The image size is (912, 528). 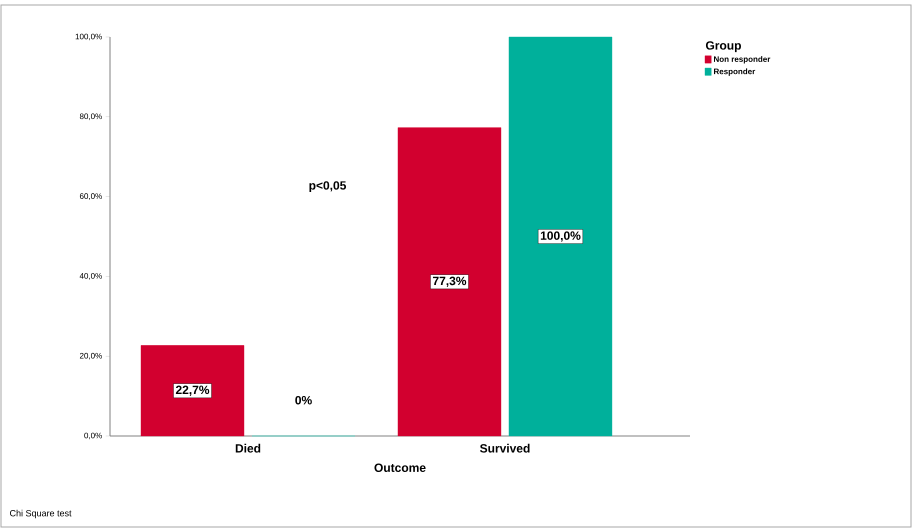 What do you see at coordinates (327, 186) in the screenshot?
I see `annotation: p<0,05` at bounding box center [327, 186].